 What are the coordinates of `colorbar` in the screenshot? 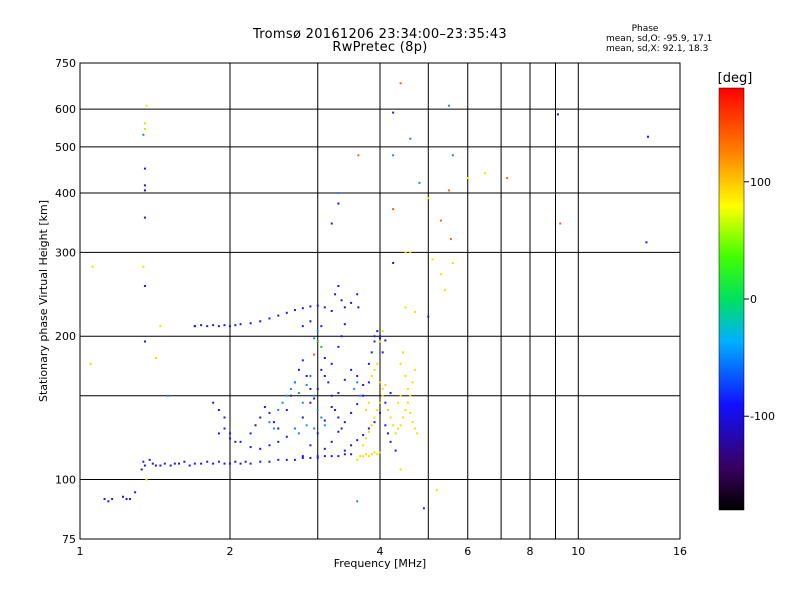 It's located at (731, 299).